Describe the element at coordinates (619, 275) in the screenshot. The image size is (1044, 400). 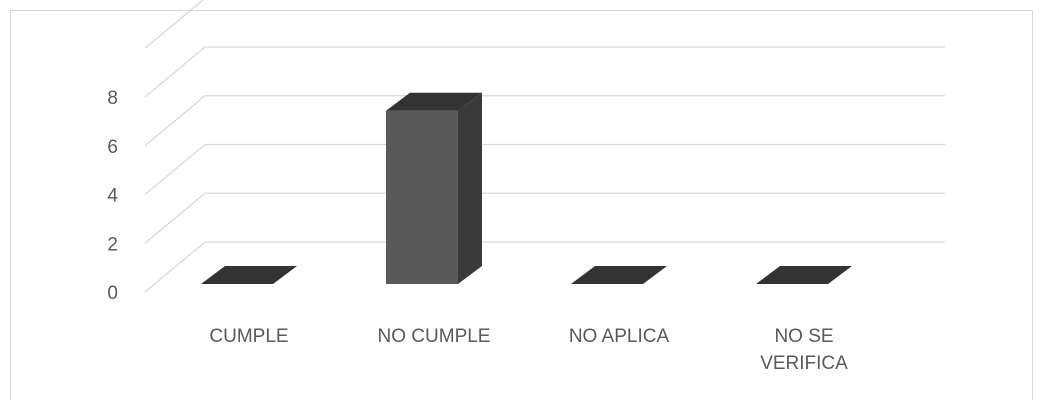
I see `bar-no-aplica` at that location.